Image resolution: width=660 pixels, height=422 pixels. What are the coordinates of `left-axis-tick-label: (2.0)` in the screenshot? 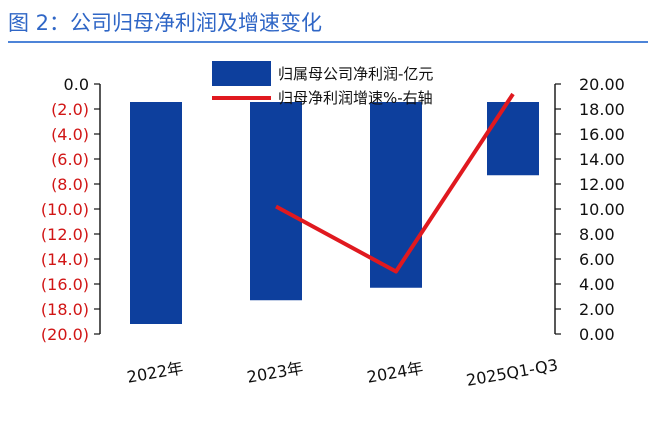 It's located at (70, 109).